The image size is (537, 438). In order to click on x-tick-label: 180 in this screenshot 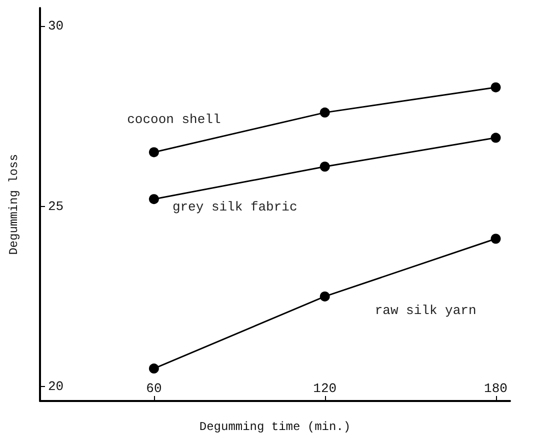, I will do `click(496, 388)`.